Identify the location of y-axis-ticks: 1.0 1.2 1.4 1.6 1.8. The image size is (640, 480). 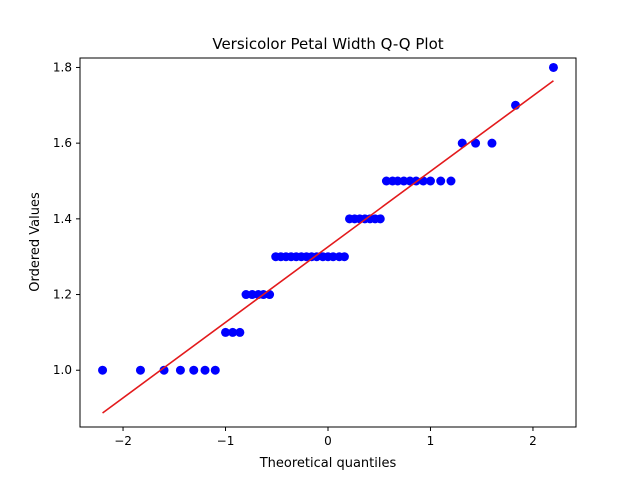
(66, 218).